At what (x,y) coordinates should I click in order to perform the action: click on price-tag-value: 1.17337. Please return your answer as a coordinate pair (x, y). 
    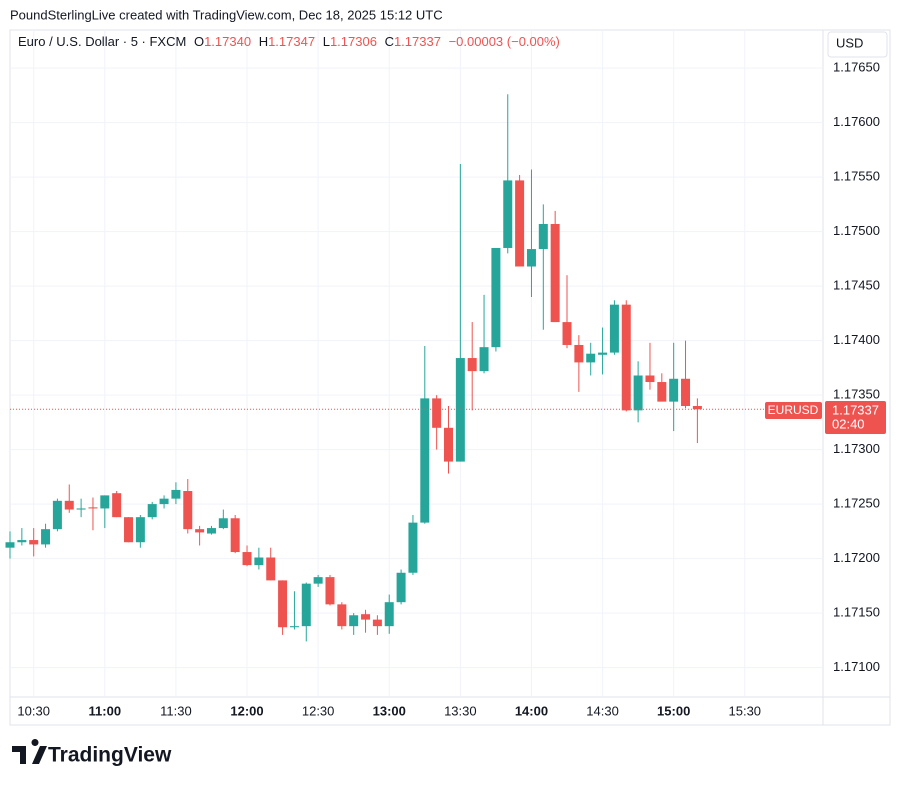
    Looking at the image, I should click on (855, 409).